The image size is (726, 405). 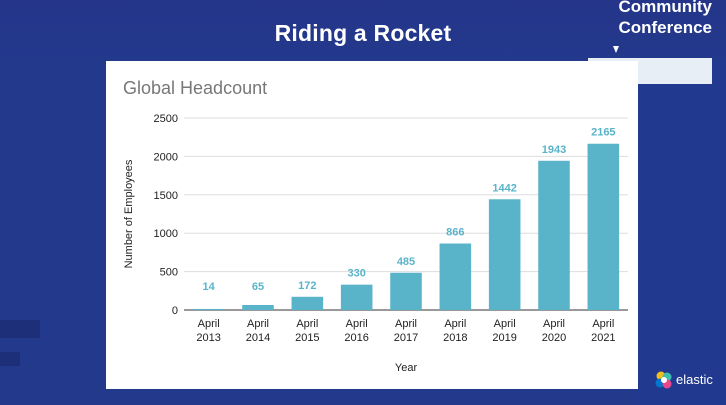 I want to click on y-tick-label: 2000, so click(x=166, y=157).